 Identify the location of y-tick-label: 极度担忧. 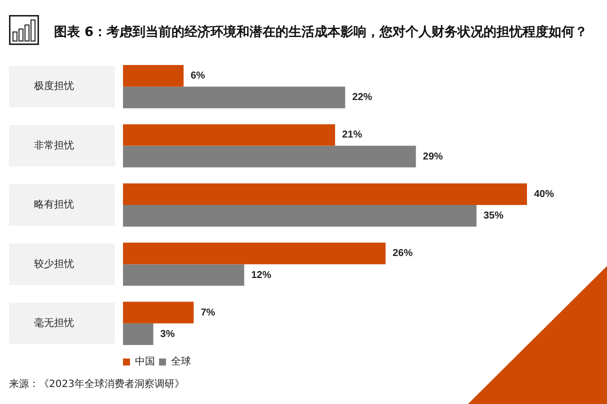
(53, 86).